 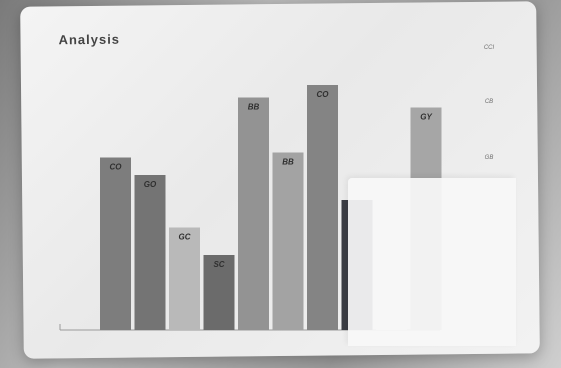 What do you see at coordinates (150, 184) in the screenshot?
I see `bar-label-2: GO` at bounding box center [150, 184].